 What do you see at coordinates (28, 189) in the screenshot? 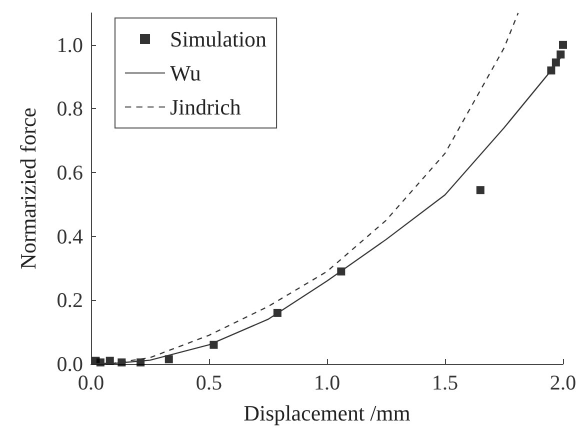
I see `y-axis-title: Normarizied force` at bounding box center [28, 189].